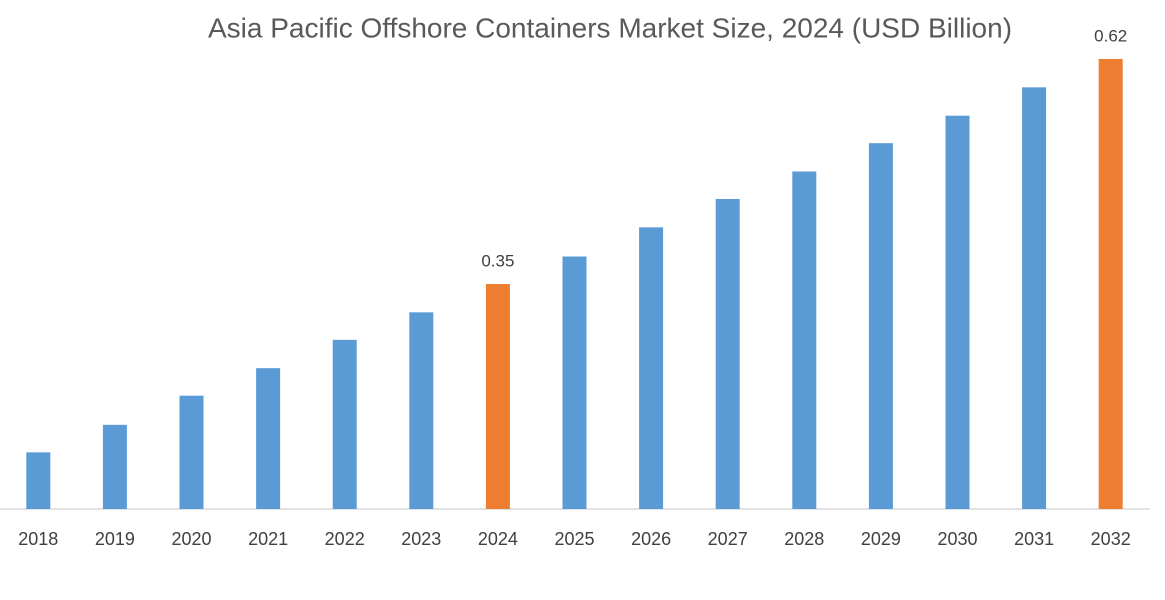 Image resolution: width=1165 pixels, height=600 pixels. I want to click on x-tick-label: 2020, so click(191, 539).